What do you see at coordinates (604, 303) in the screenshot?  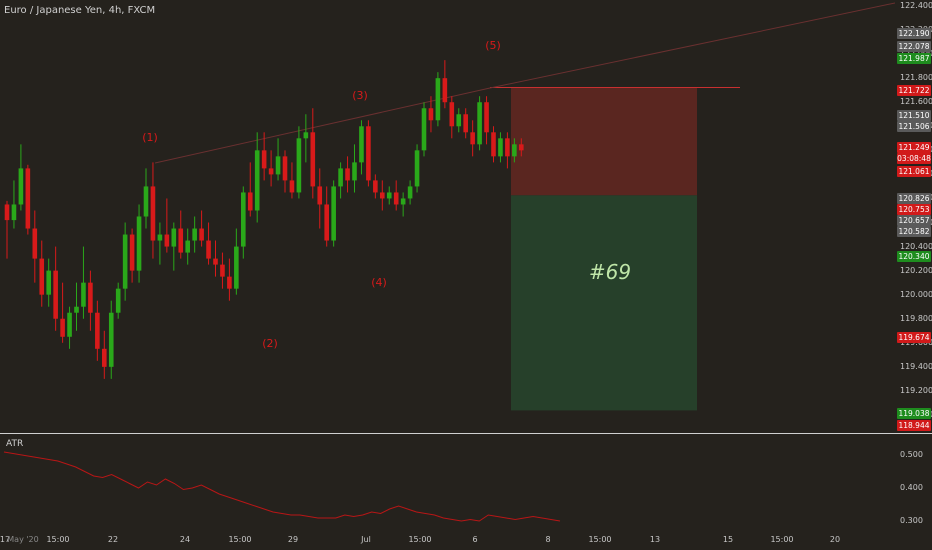 I see `take-profit-zone` at bounding box center [604, 303].